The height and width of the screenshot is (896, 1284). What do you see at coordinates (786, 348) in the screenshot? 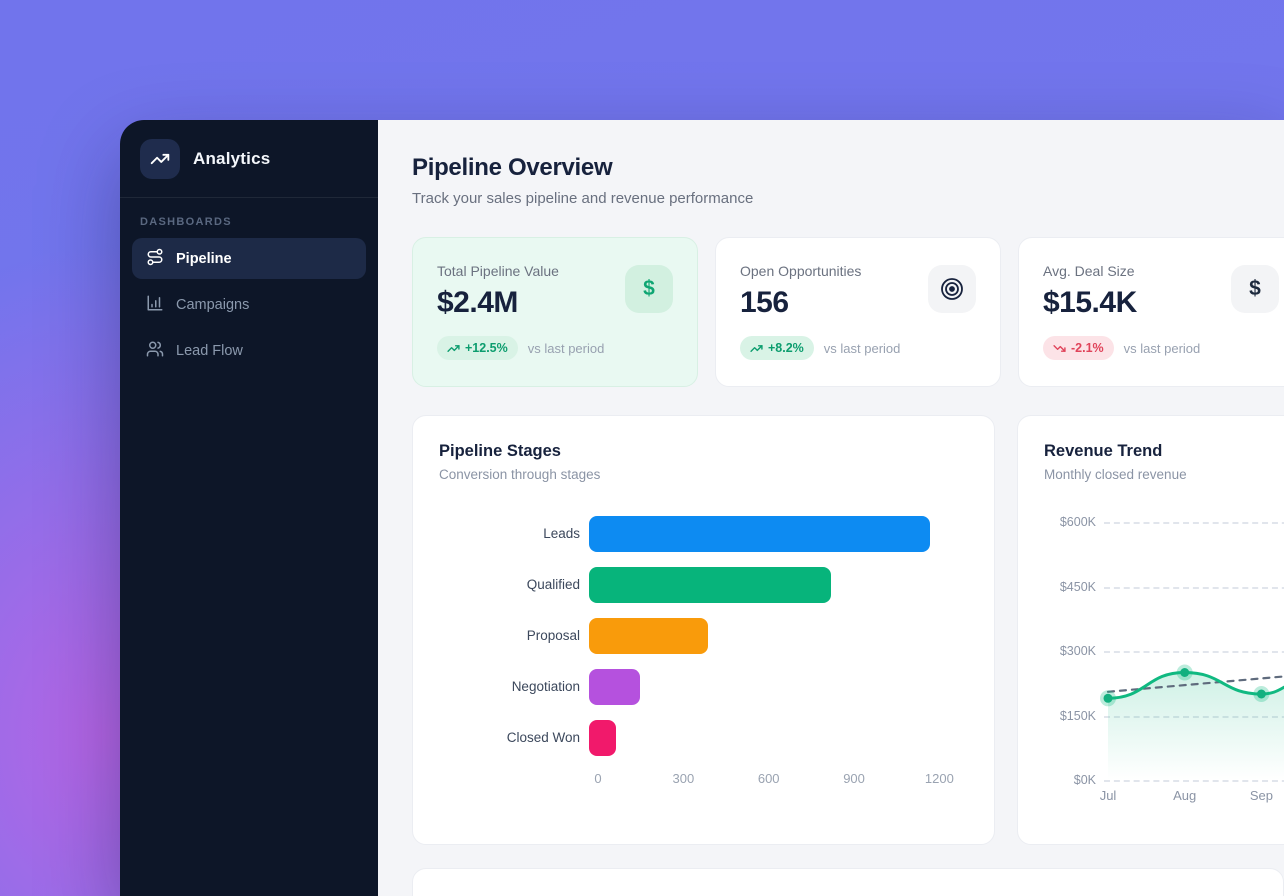
I see `delta-value: +8.2%` at bounding box center [786, 348].